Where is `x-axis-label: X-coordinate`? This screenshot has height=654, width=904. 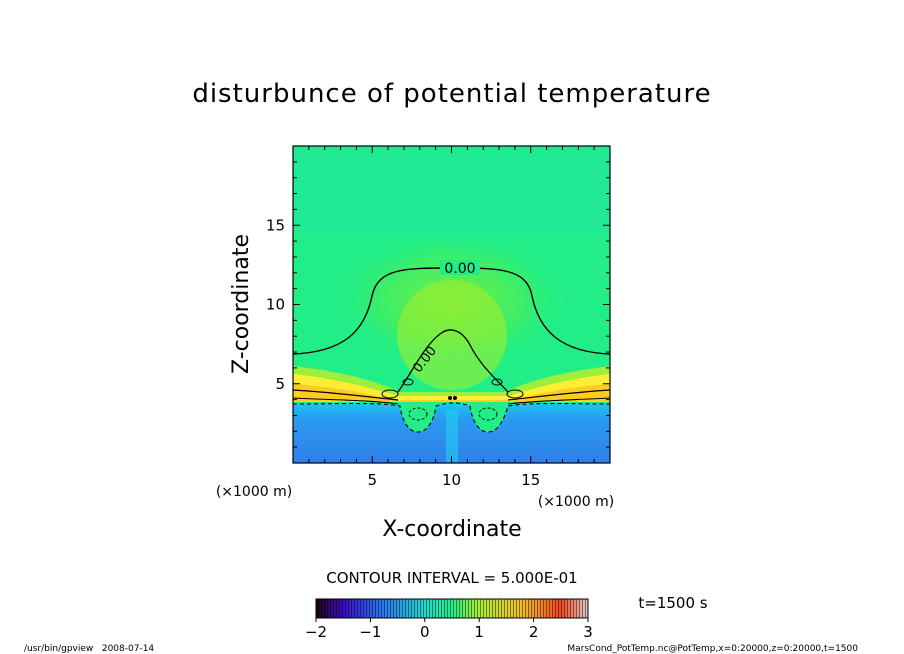
x-axis-label: X-coordinate is located at coordinates (451, 529).